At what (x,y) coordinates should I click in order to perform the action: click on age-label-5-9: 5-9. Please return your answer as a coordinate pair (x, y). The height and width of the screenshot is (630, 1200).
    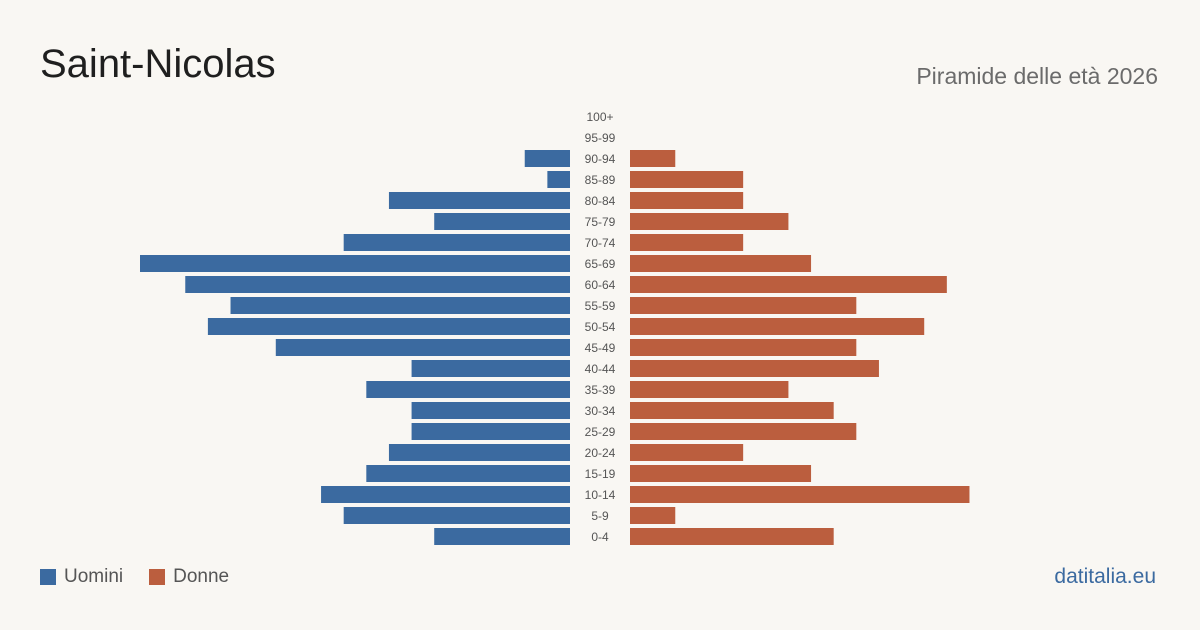
    Looking at the image, I should click on (600, 516).